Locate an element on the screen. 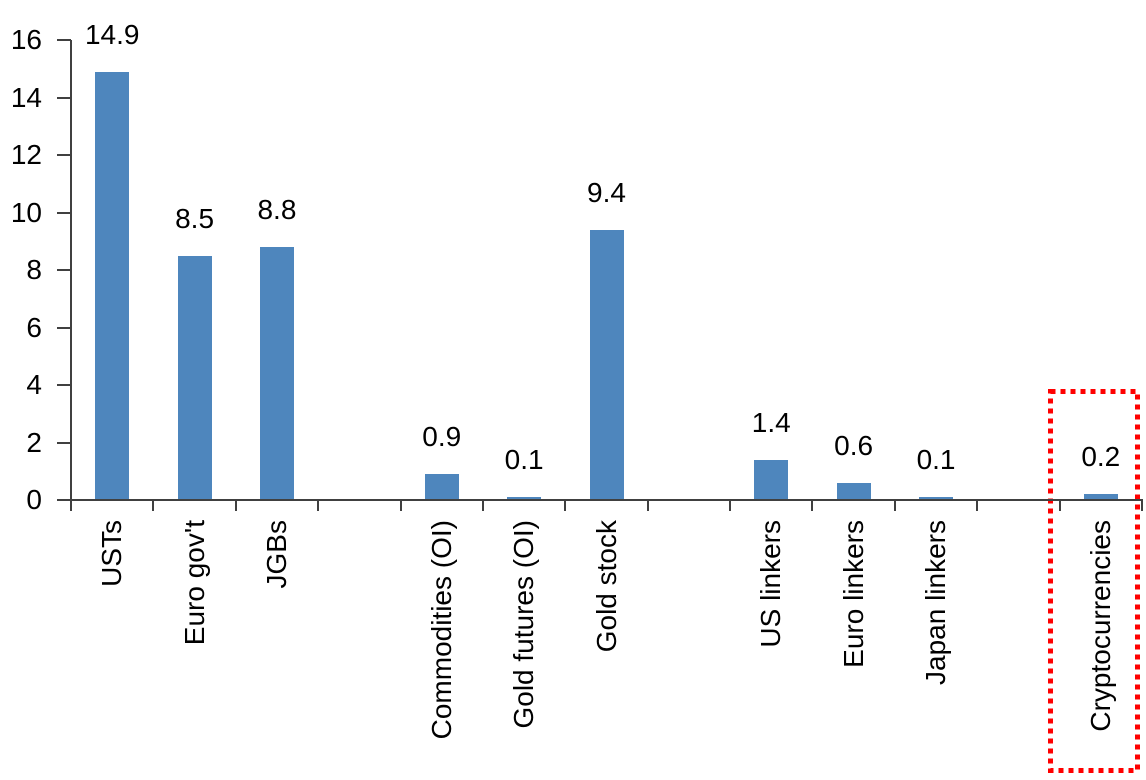  bar-jgbs is located at coordinates (276, 373).